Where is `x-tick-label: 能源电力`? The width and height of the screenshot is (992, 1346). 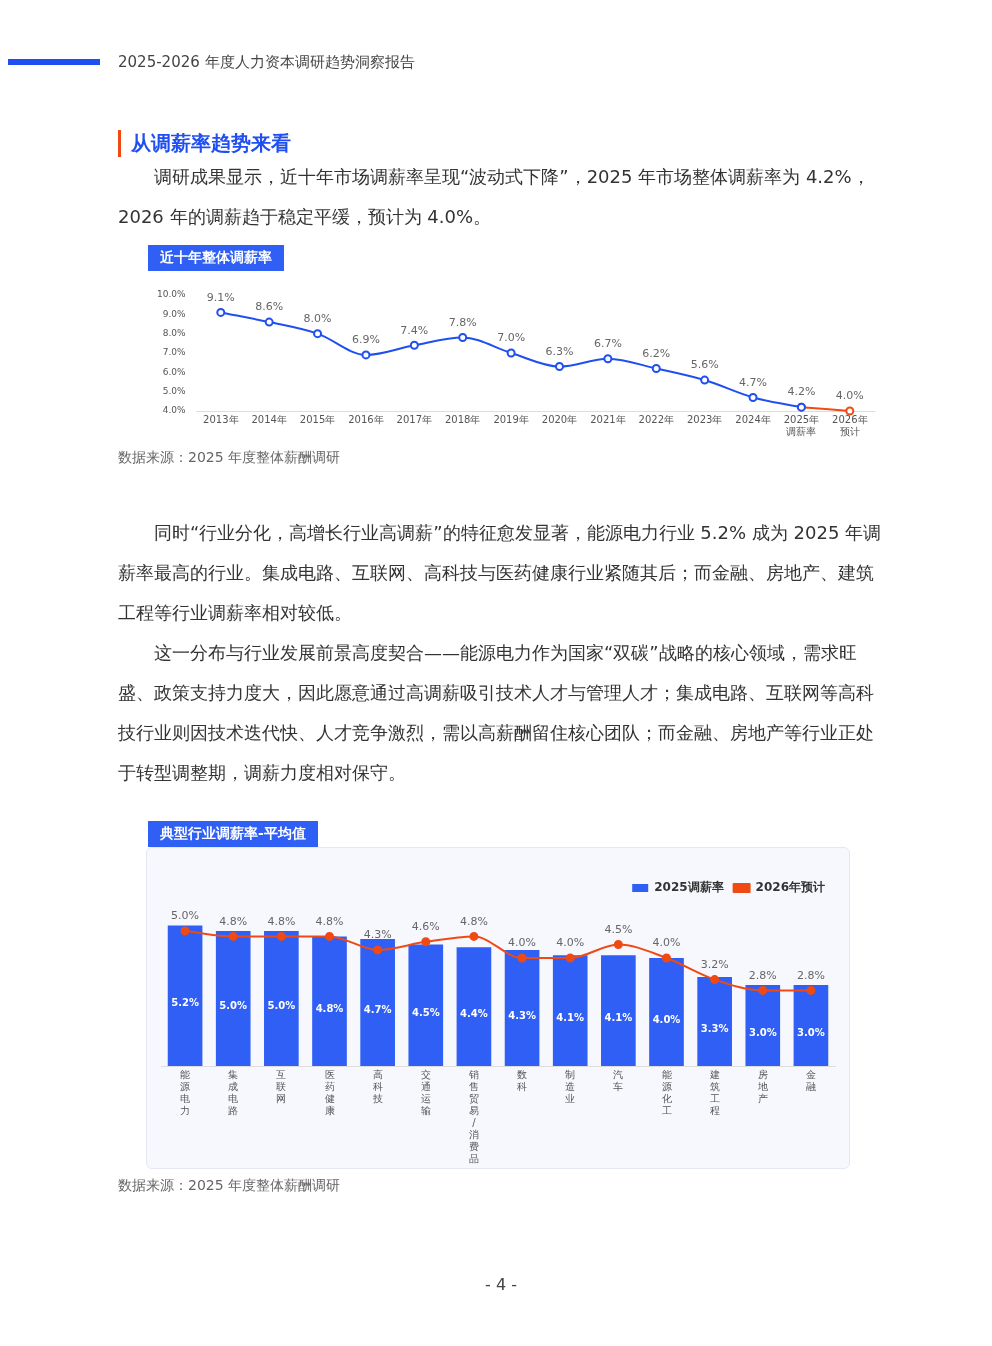 x-tick-label: 能源电力 is located at coordinates (185, 1092).